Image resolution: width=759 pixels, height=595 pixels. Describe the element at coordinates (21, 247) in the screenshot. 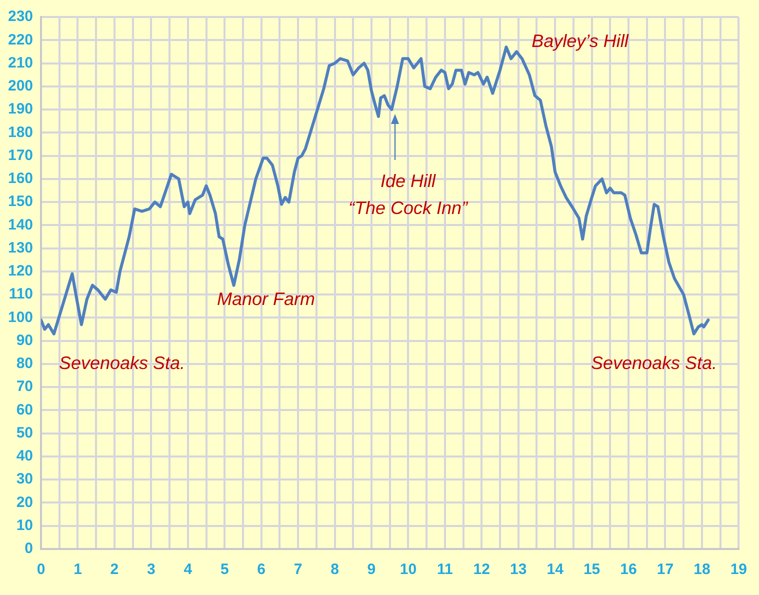

I see `y-tick-label: 130` at that location.